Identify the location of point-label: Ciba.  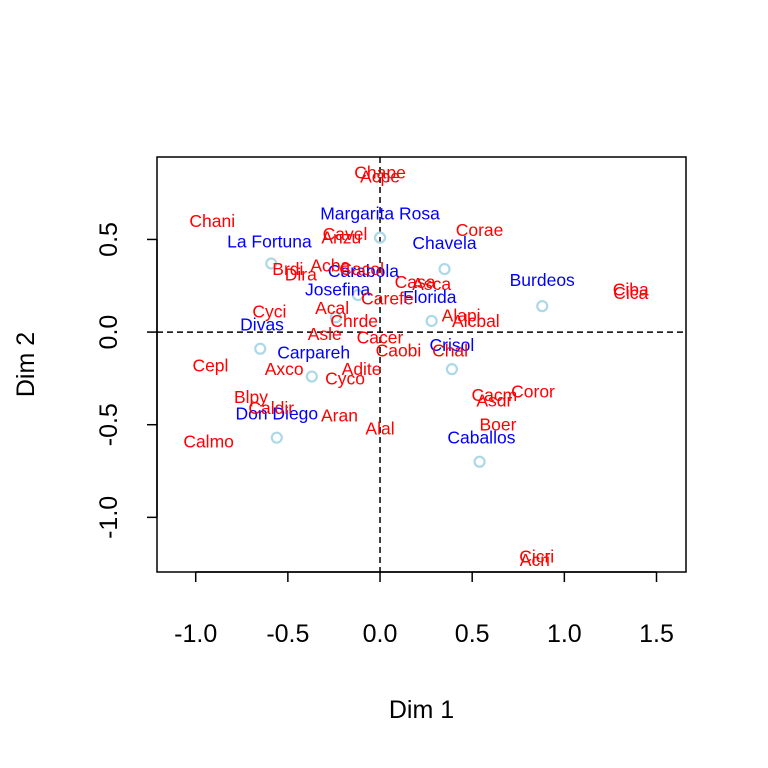
(631, 289).